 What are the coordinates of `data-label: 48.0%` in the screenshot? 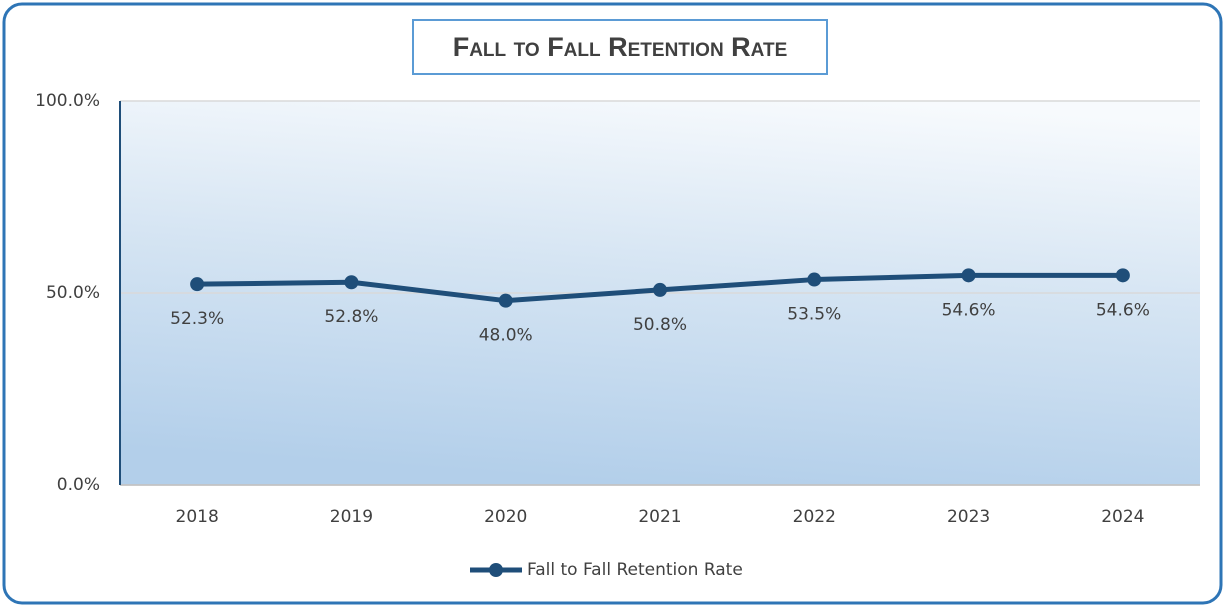 It's located at (506, 336).